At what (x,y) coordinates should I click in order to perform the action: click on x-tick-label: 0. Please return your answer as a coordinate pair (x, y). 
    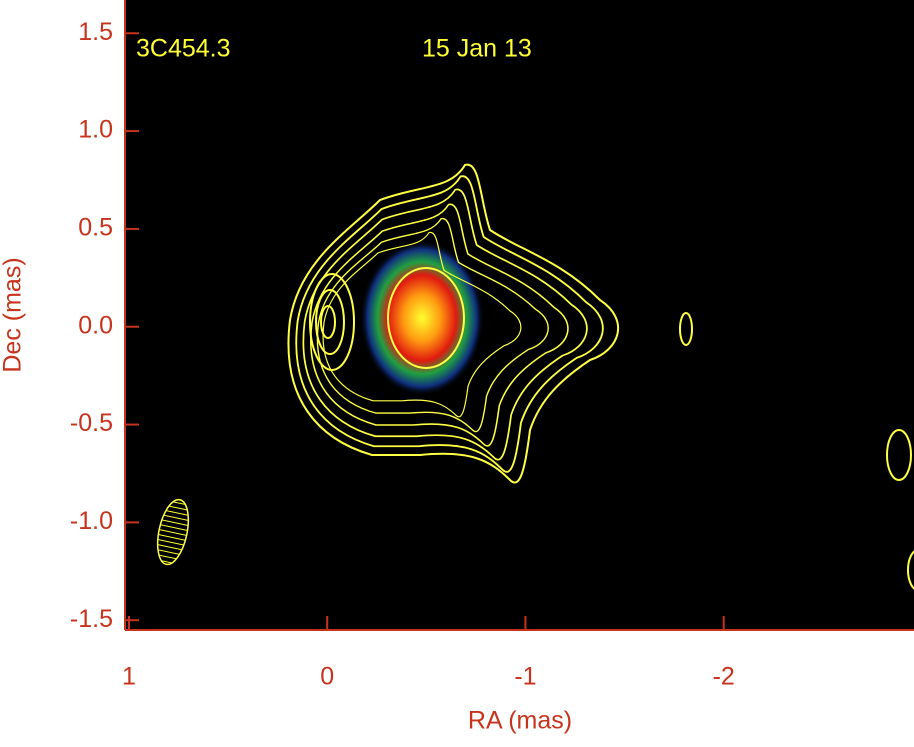
    Looking at the image, I should click on (327, 677).